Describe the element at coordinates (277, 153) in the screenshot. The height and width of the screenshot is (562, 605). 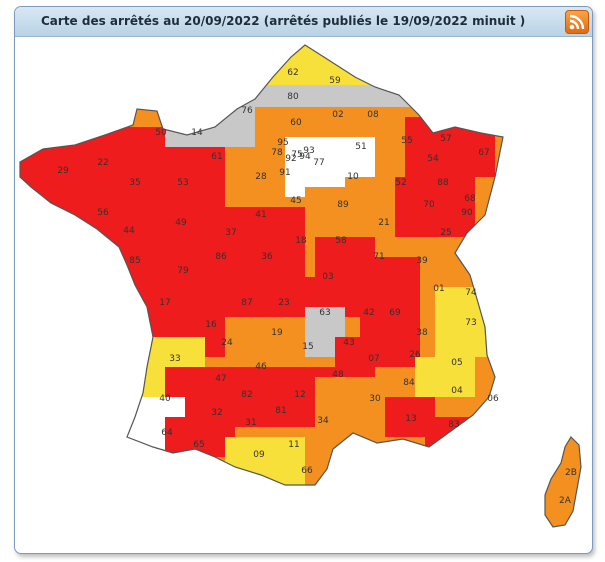
I see `department-label-78: 78` at that location.